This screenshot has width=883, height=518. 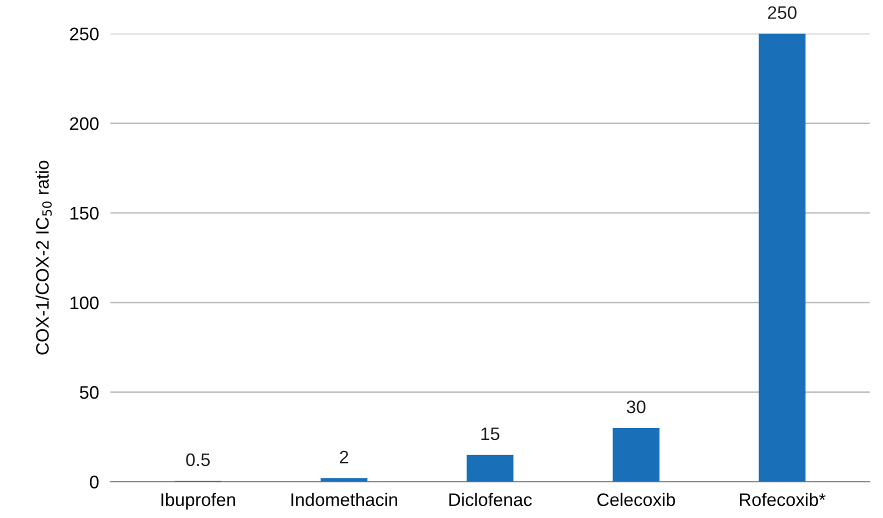 I want to click on x-tick-label: Celecoxib, so click(x=636, y=499).